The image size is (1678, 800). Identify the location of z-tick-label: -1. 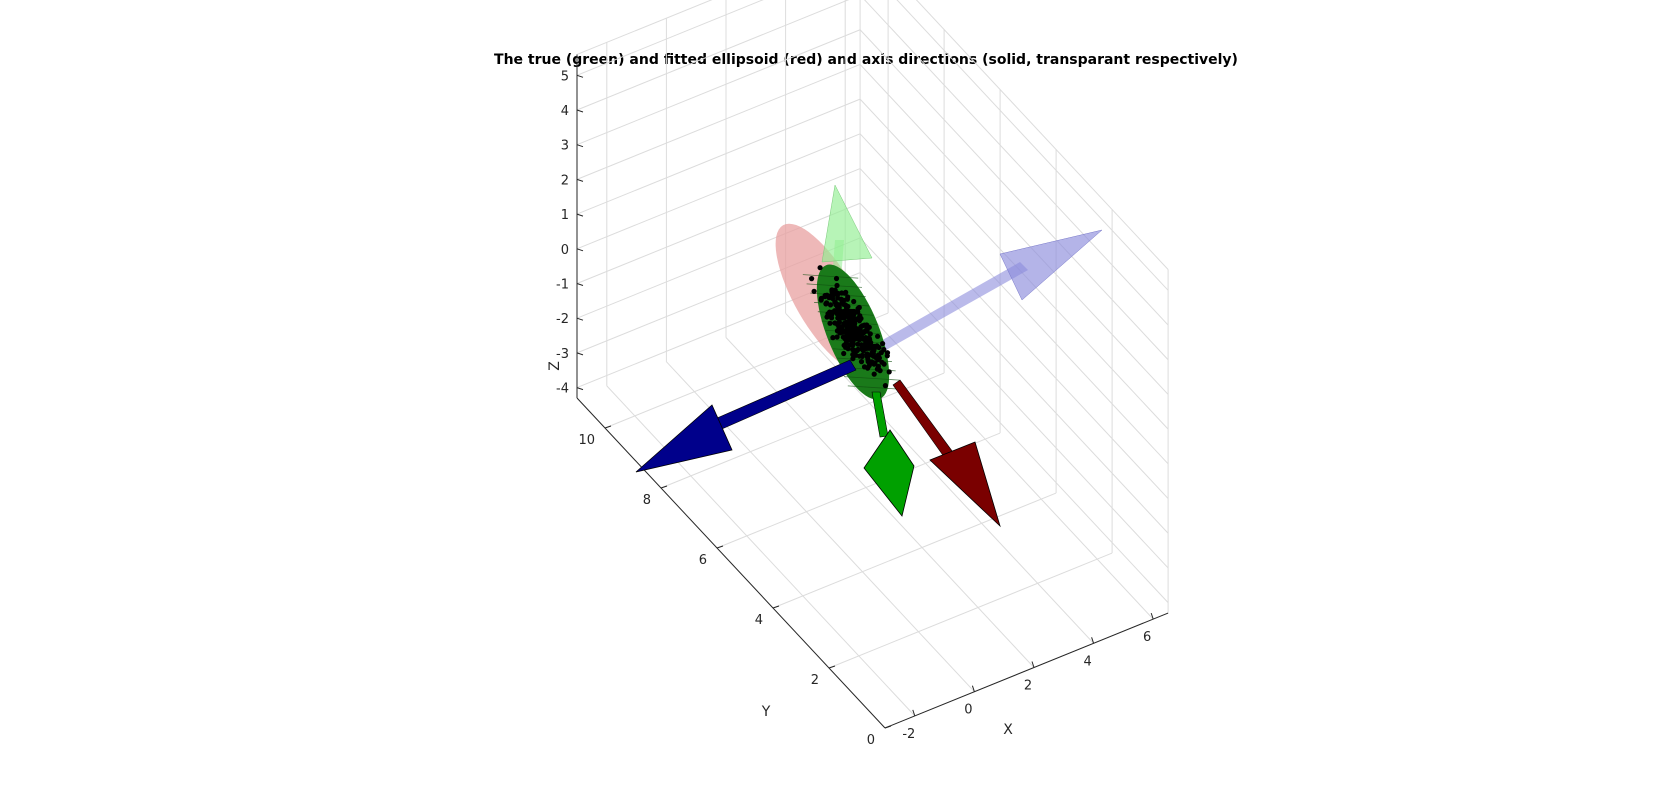
(562, 284).